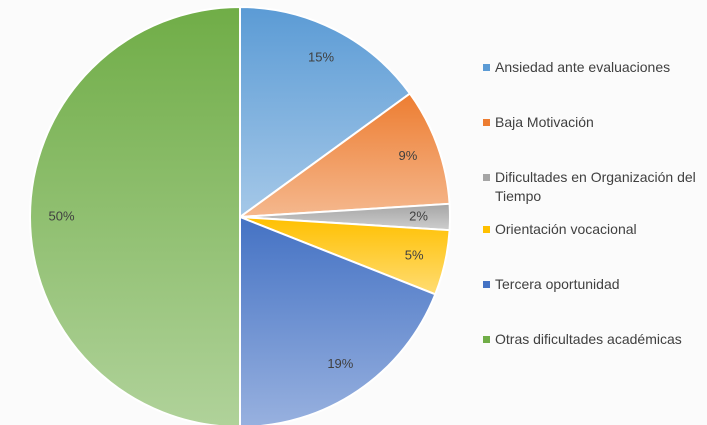 The image size is (707, 425). What do you see at coordinates (544, 122) in the screenshot?
I see `legend-label: Baja Motivación` at bounding box center [544, 122].